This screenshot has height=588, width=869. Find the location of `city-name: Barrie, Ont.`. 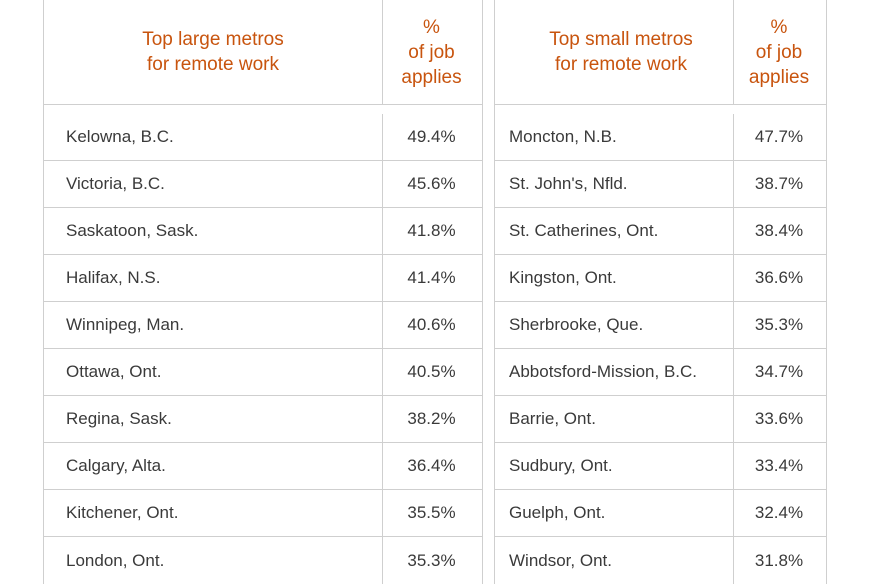

city-name: Barrie, Ont. is located at coordinates (552, 418).